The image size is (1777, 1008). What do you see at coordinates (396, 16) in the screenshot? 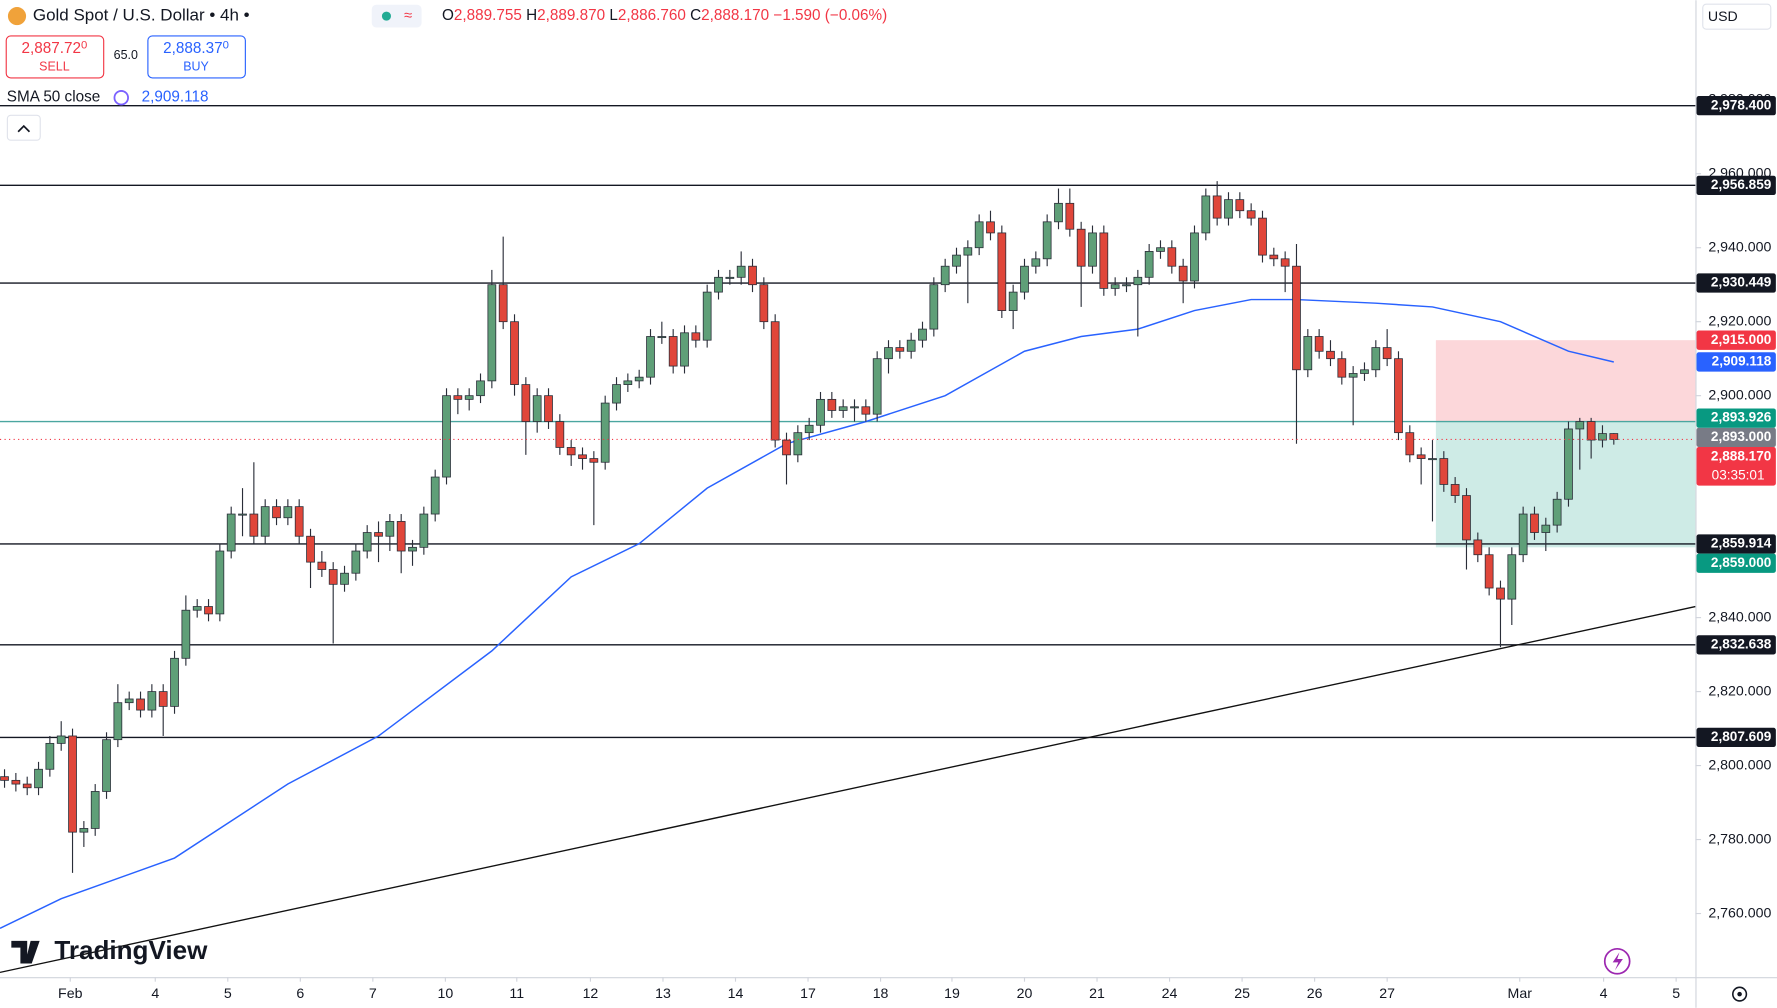
I see `status-badge` at bounding box center [396, 16].